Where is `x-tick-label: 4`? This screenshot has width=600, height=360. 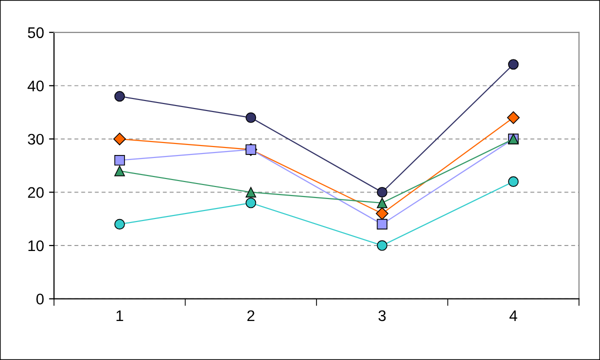
x-tick-label: 4 is located at coordinates (513, 315).